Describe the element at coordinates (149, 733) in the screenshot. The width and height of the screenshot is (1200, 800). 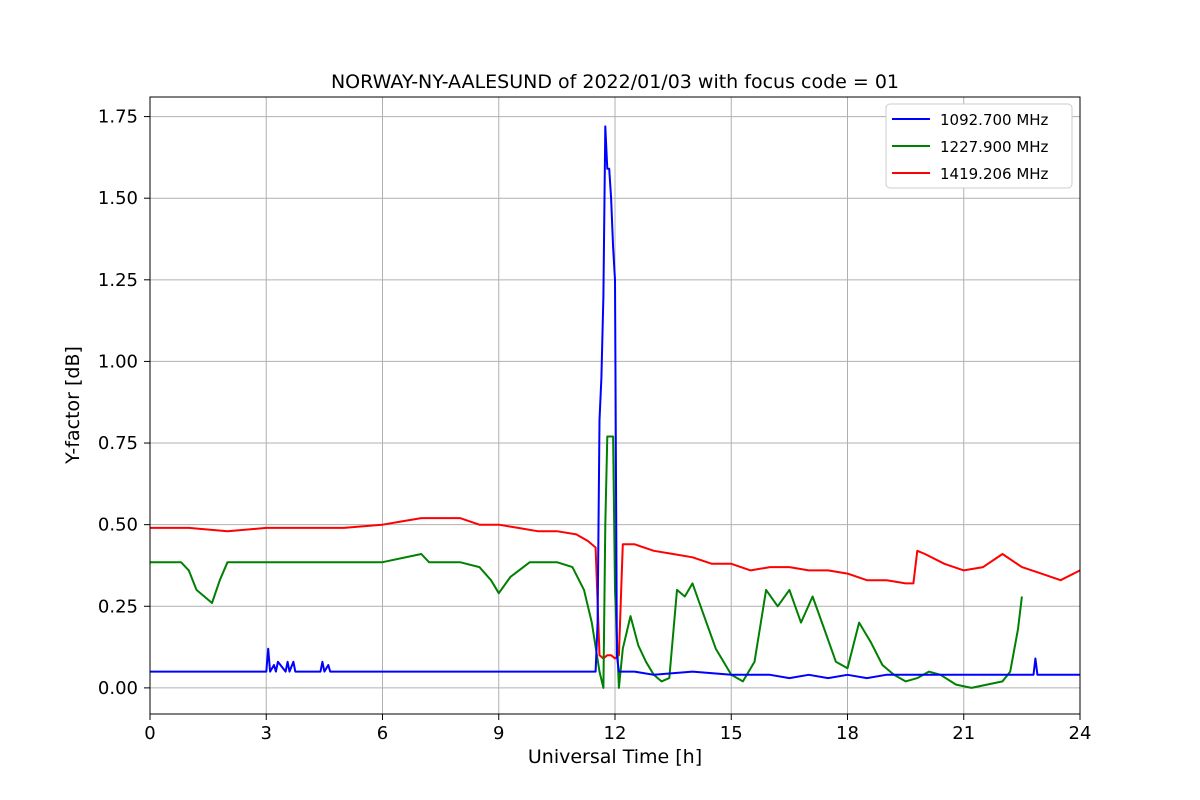
I see `x-tick-label: 0` at that location.